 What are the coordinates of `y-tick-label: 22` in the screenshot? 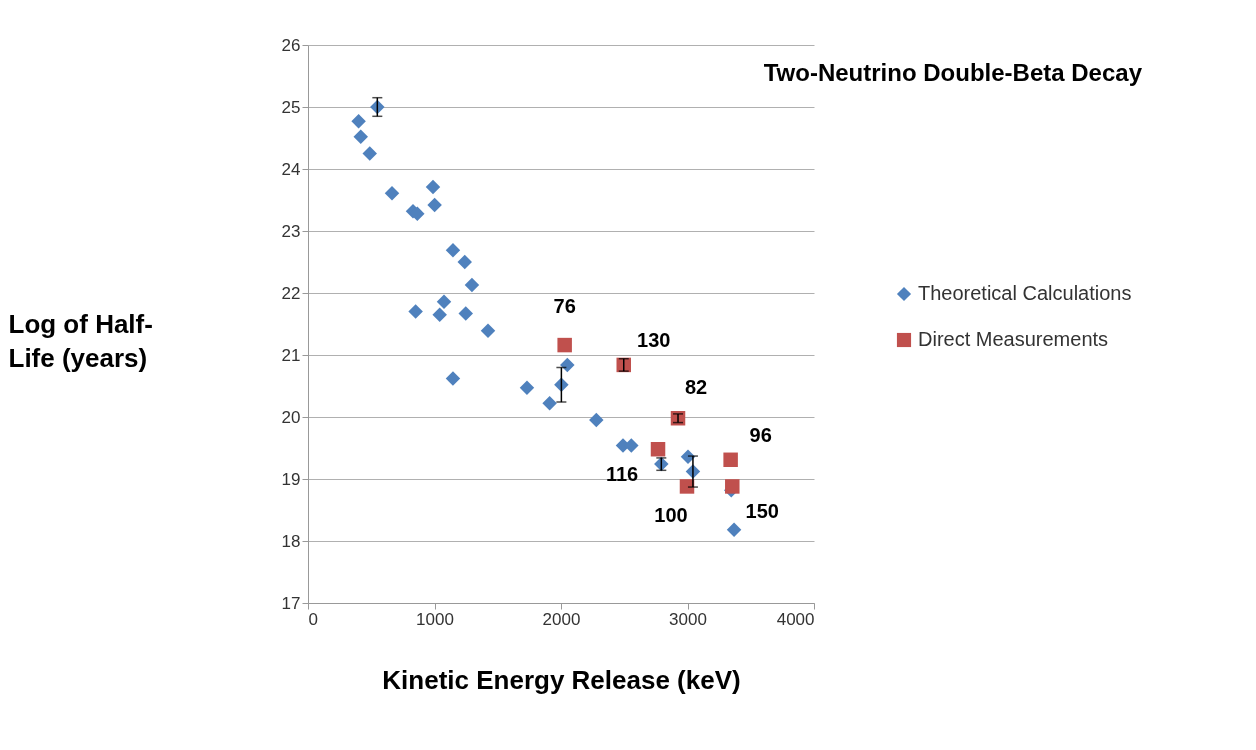 It's located at (291, 293).